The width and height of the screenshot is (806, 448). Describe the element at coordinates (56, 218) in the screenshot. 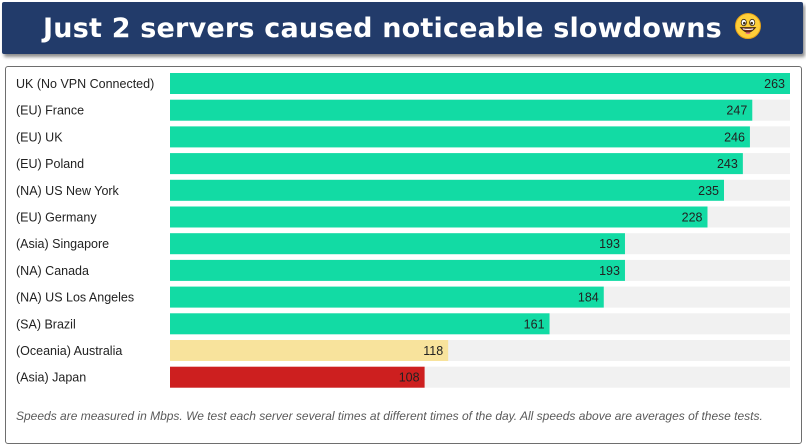

I see `category-label: (EU) Germany` at that location.